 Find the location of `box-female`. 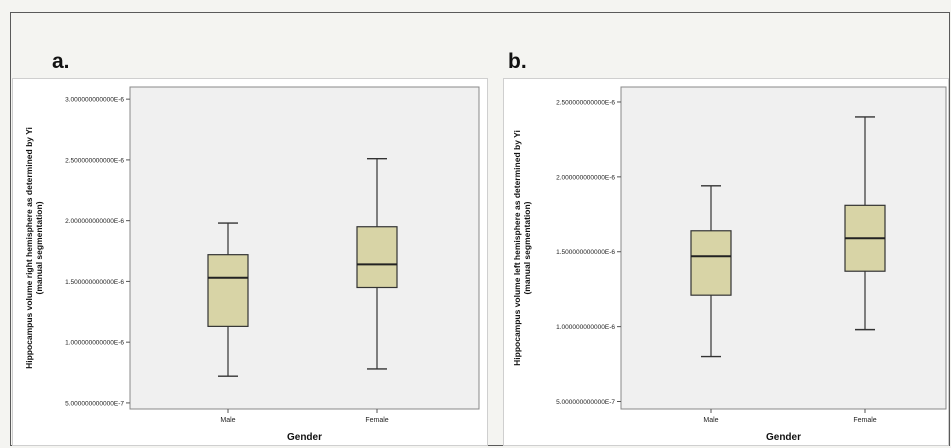

box-female is located at coordinates (377, 257).